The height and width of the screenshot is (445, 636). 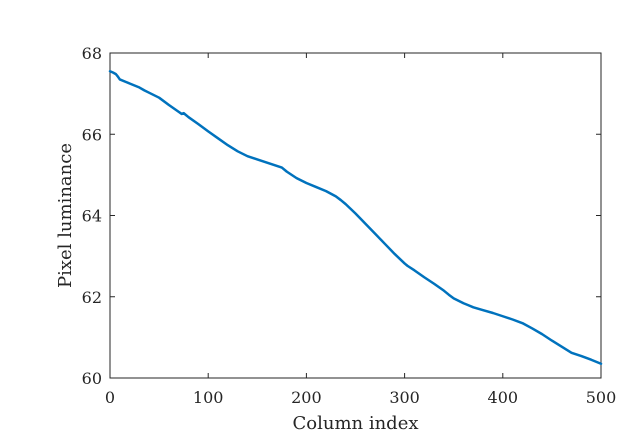 I want to click on x-tick-label: 400, so click(x=503, y=397).